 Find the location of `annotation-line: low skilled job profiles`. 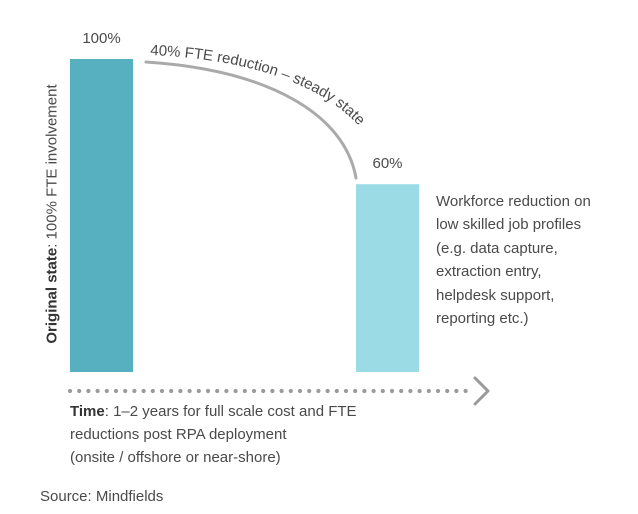

annotation-line: low skilled job profiles is located at coordinates (509, 225).